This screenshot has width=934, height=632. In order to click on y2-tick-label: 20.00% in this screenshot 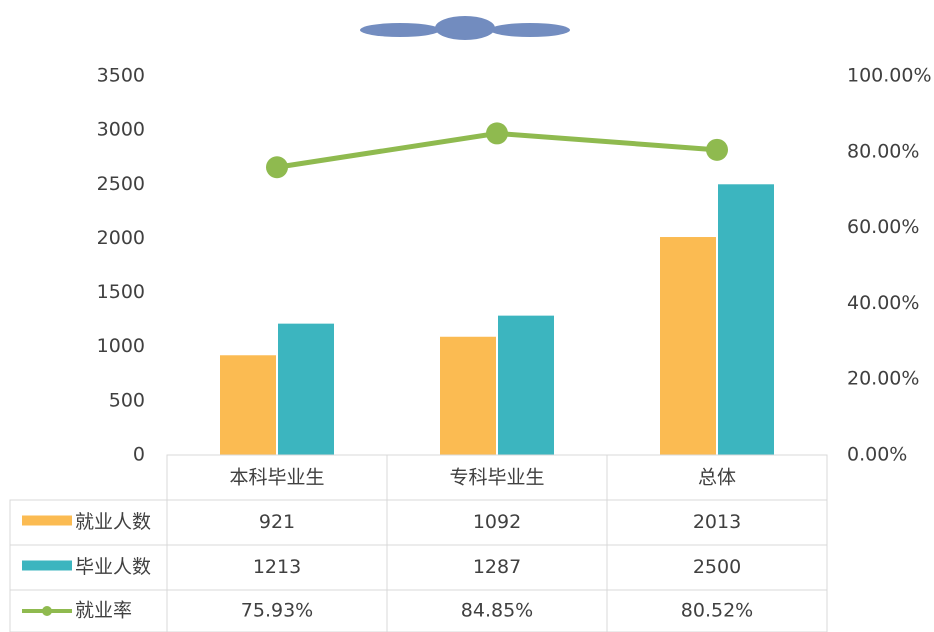, I will do `click(883, 379)`.